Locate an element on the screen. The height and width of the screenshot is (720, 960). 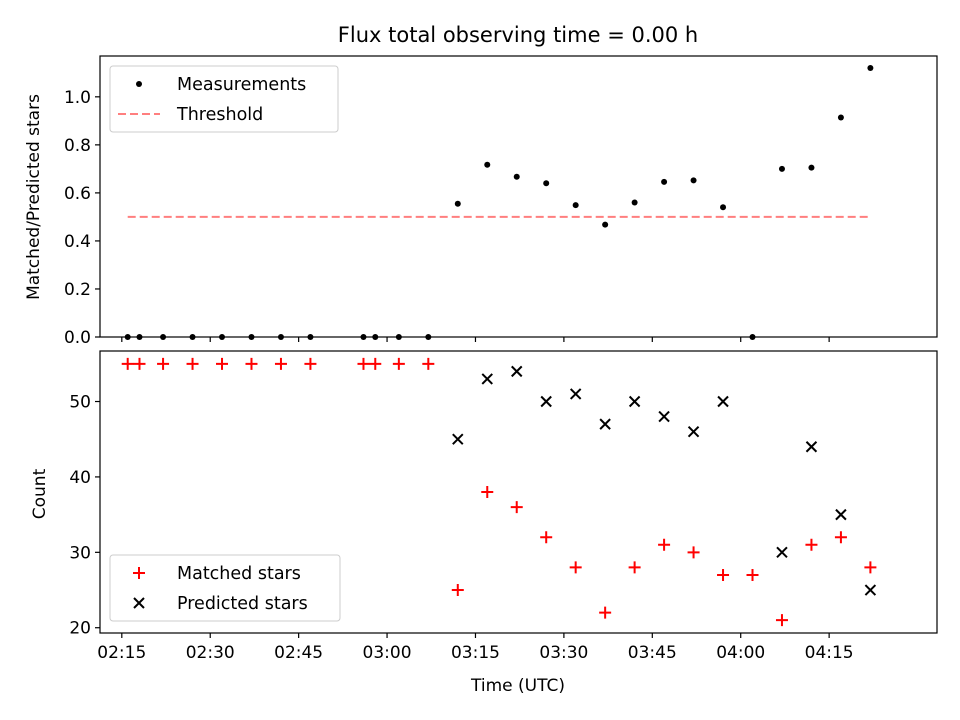
top-legend-frame is located at coordinates (224, 99).